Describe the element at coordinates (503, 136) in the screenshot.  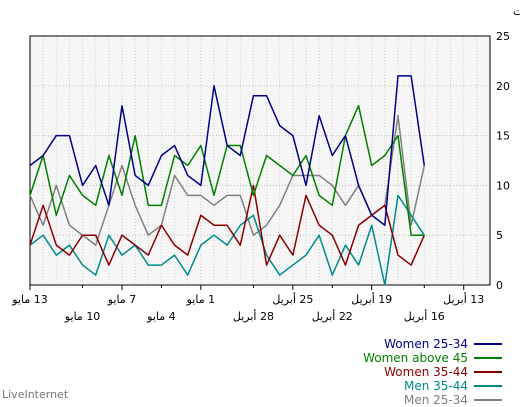
I see `y-tick-label: 15` at that location.